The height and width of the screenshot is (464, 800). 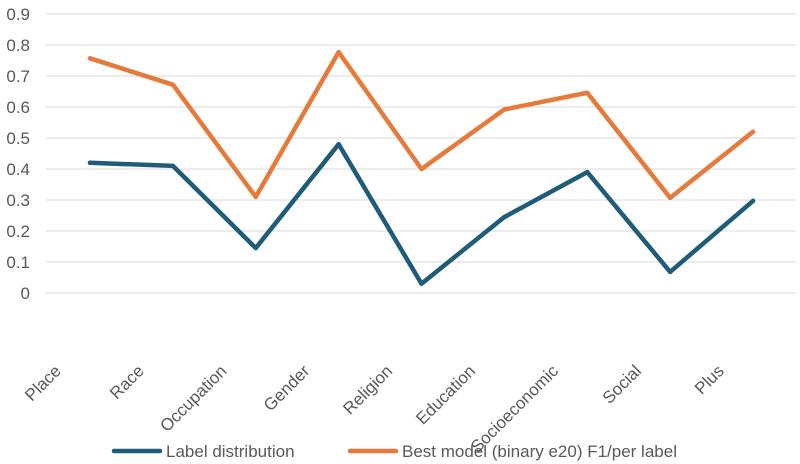 What do you see at coordinates (18, 231) in the screenshot?
I see `y-tick-label: 0.2` at bounding box center [18, 231].